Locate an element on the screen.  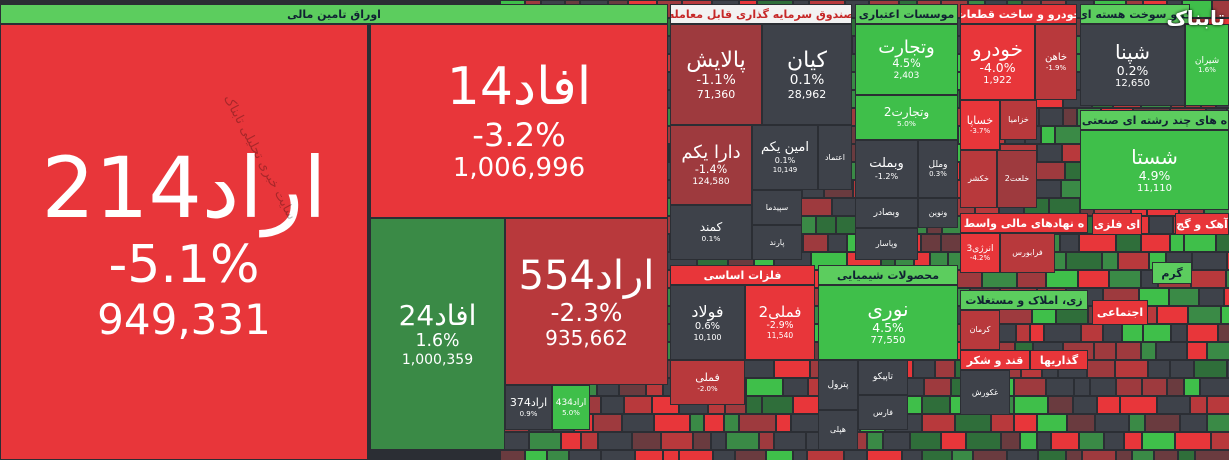
stock-volume: 1,006,996 is located at coordinates (519, 168).